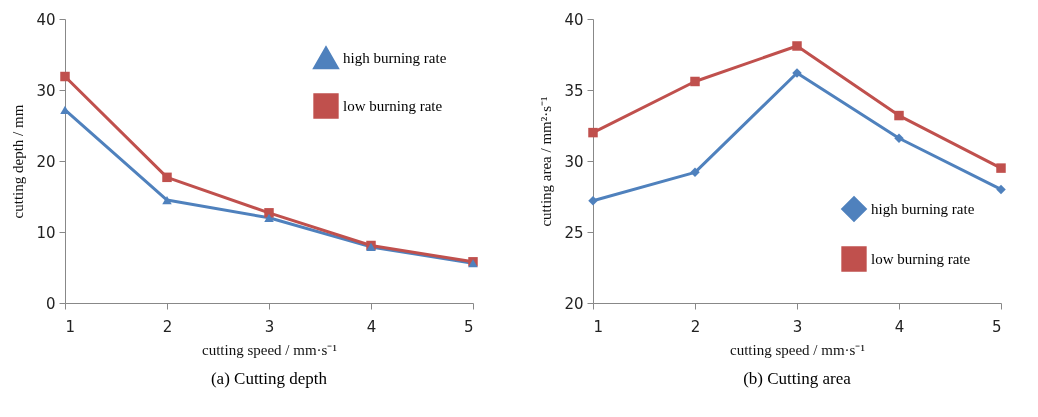 The width and height of the screenshot is (1038, 417). What do you see at coordinates (574, 90) in the screenshot?
I see `y-tick-label: 35` at bounding box center [574, 90].